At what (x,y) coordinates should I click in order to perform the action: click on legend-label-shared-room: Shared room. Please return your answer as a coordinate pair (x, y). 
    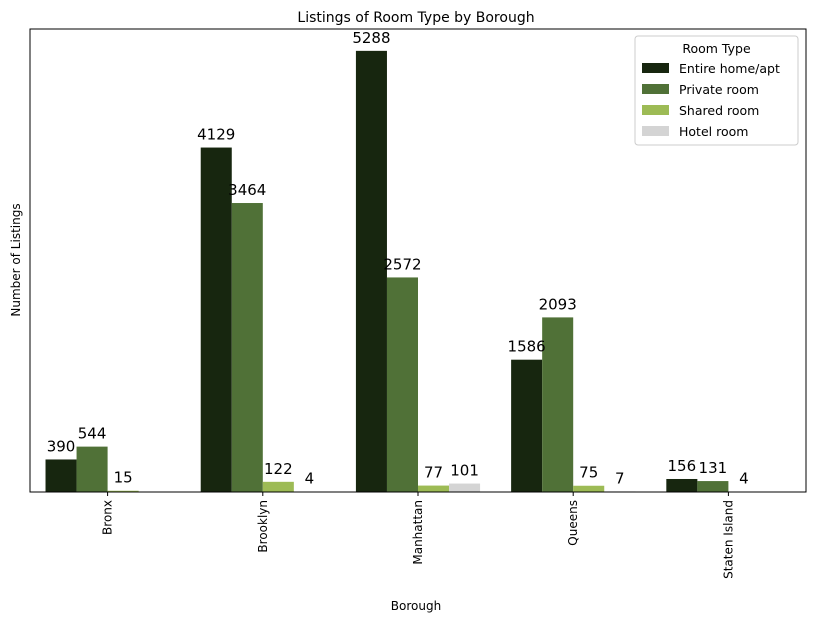
    Looking at the image, I should click on (719, 110).